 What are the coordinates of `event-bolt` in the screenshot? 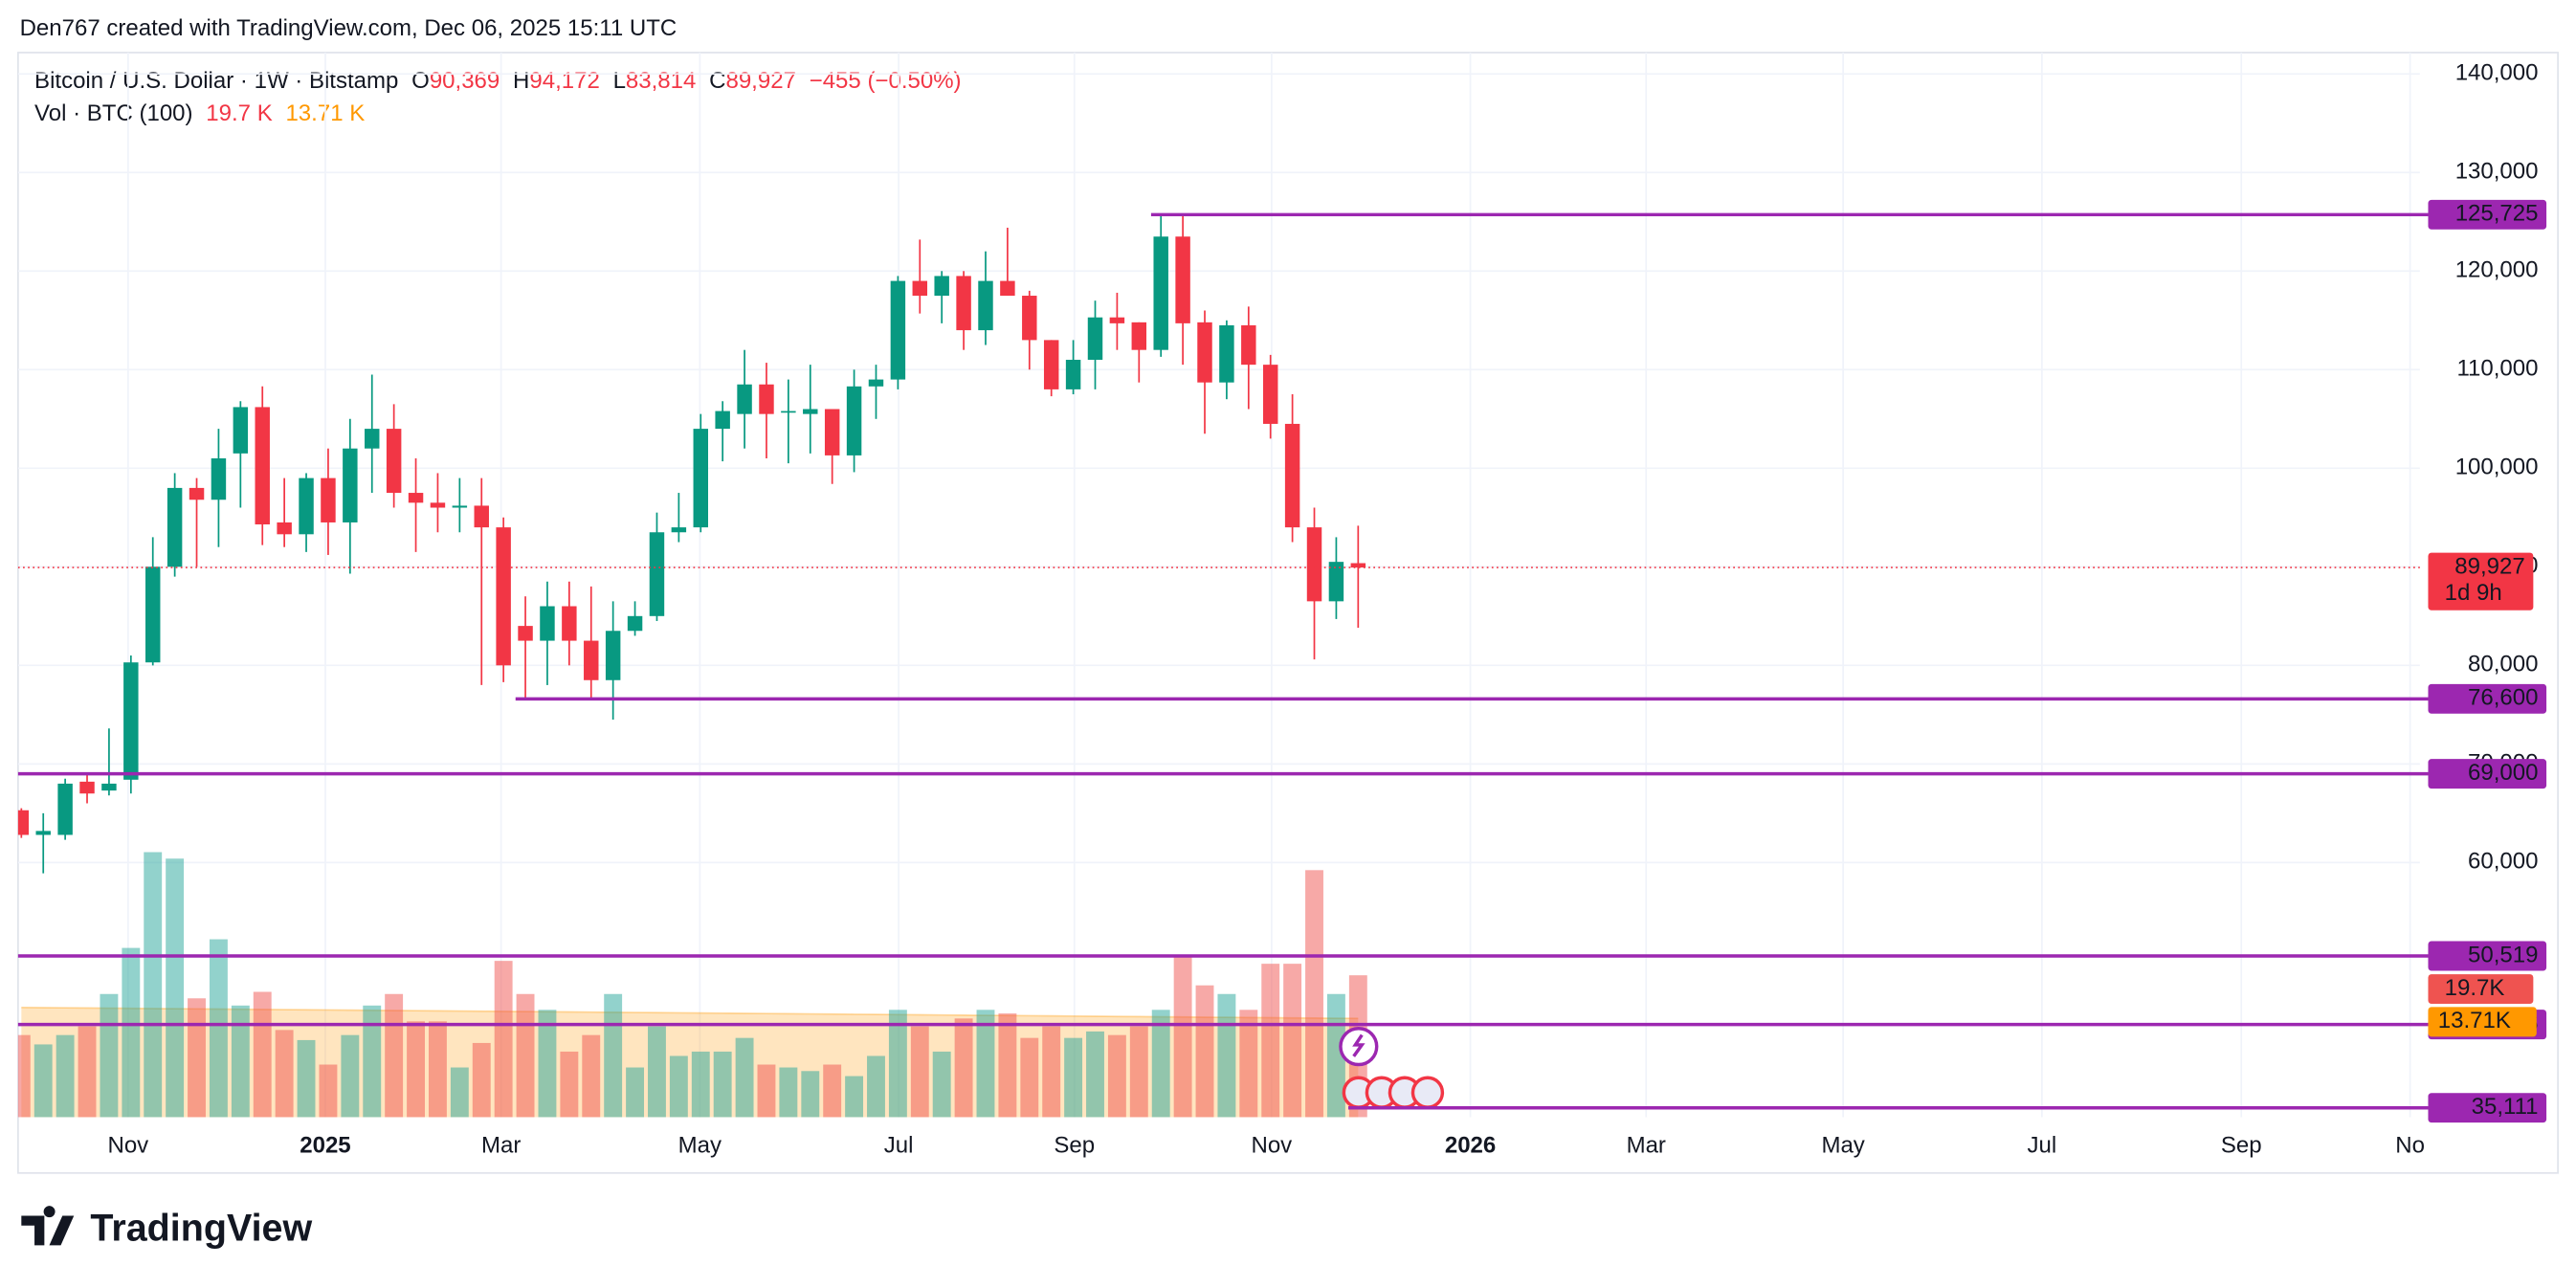 It's located at (1359, 1045).